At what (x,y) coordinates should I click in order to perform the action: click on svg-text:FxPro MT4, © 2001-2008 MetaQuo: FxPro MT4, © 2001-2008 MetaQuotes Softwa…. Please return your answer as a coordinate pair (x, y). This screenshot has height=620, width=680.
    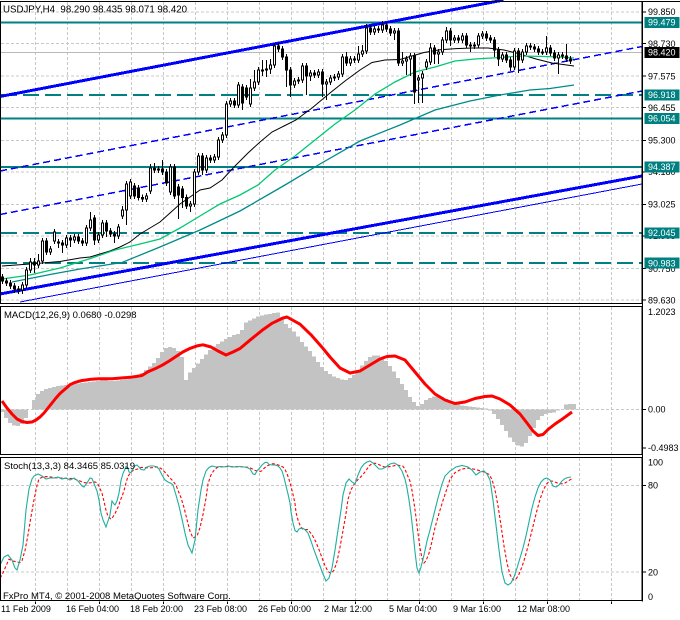
    Looking at the image, I should click on (117, 596).